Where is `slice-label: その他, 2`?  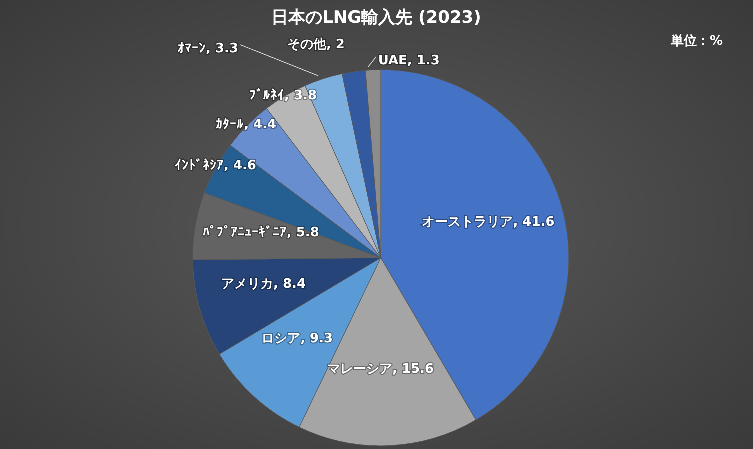 slice-label: その他, 2 is located at coordinates (316, 45).